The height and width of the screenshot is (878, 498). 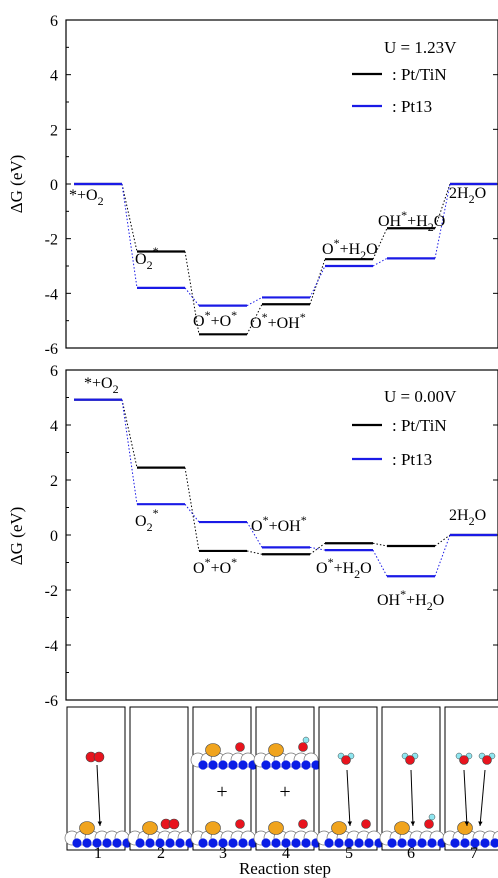 What do you see at coordinates (161, 853) in the screenshot?
I see `x-tick-label: 2` at bounding box center [161, 853].